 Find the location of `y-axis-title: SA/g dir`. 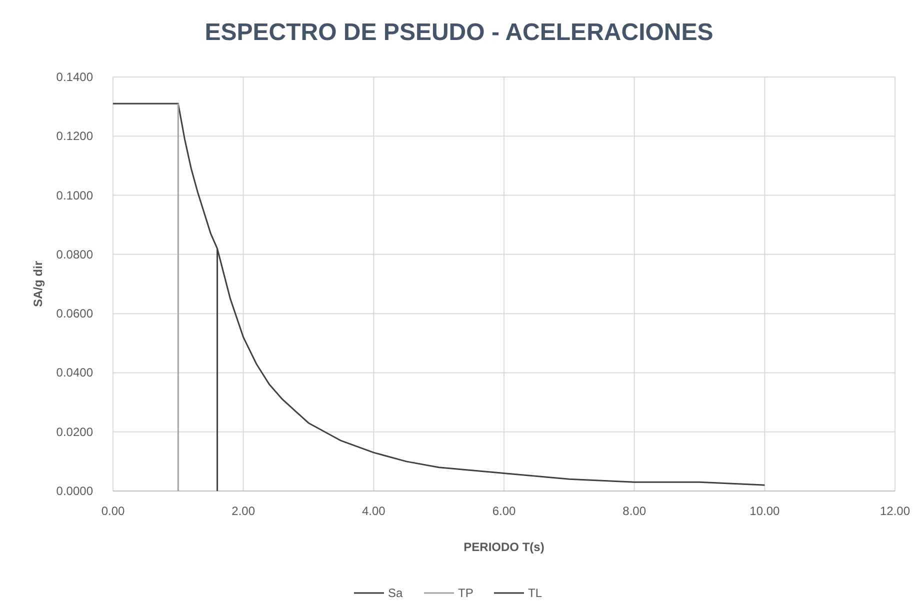

y-axis-title: SA/g dir is located at coordinates (38, 284).